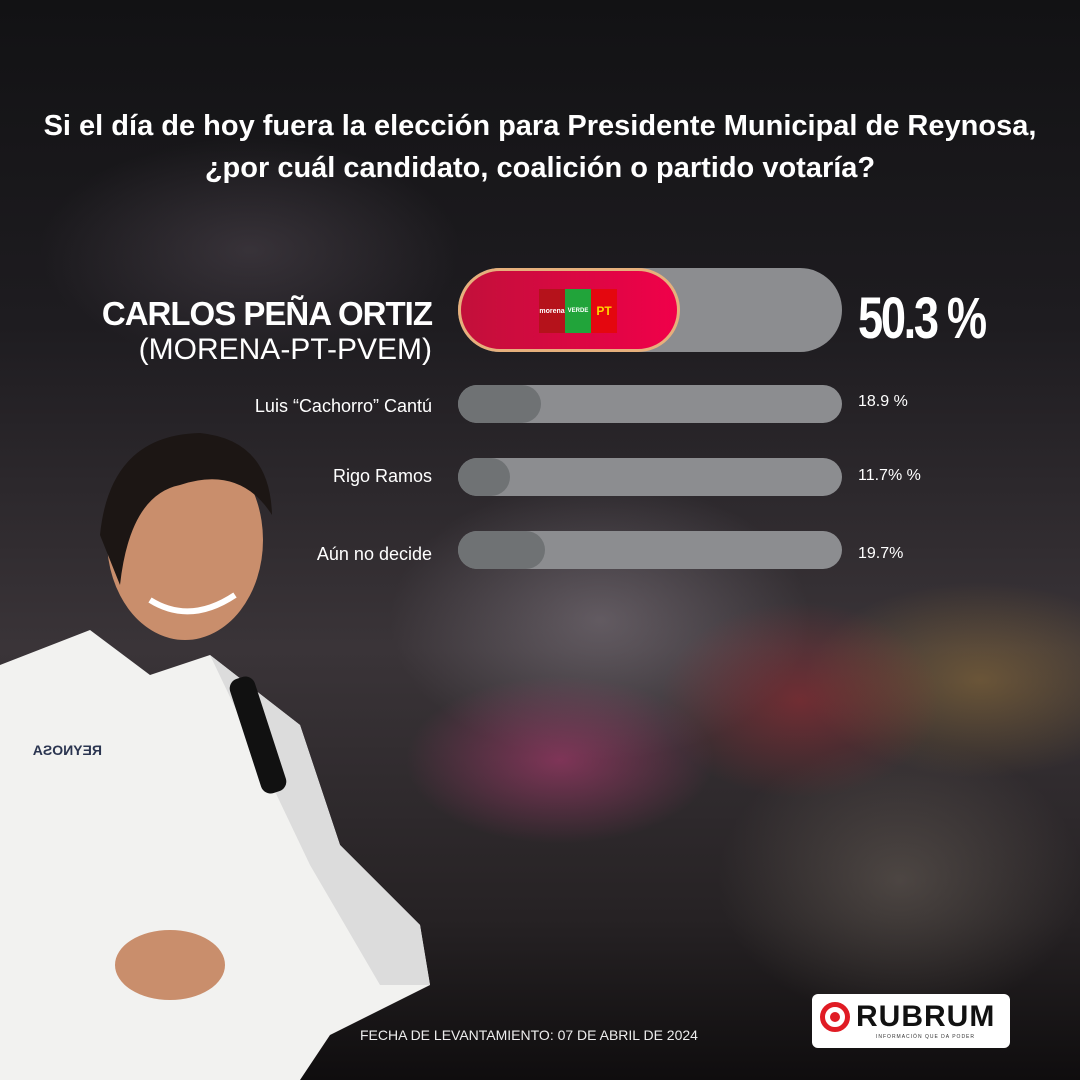 Image resolution: width=1080 pixels, height=1080 pixels. I want to click on bar-fill-leader: morena VERDE PT, so click(569, 310).